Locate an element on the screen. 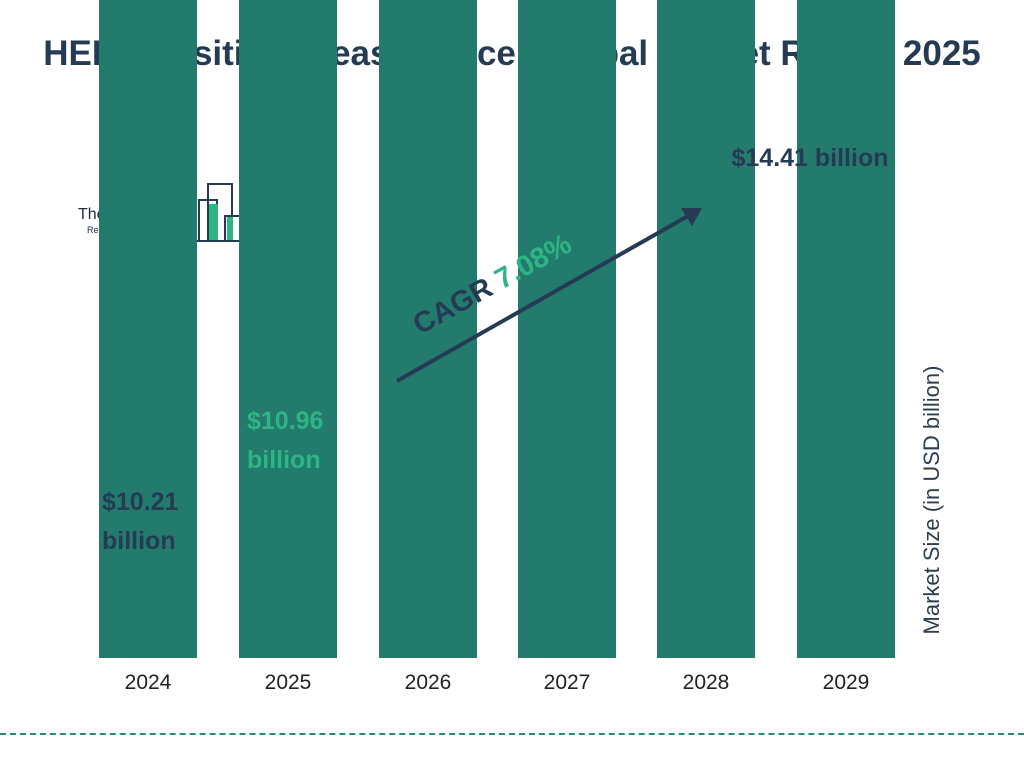 This screenshot has height=768, width=1024. cagr-arrow-head-icon is located at coordinates (691, 217).